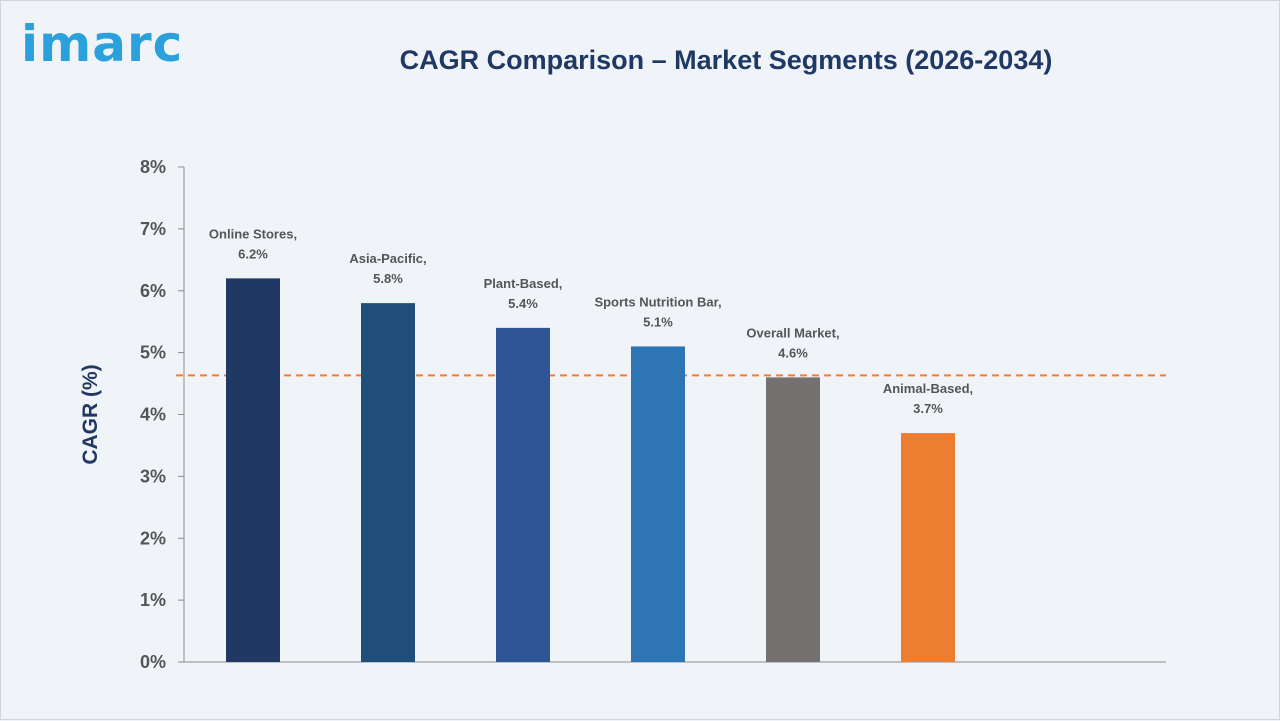  I want to click on imarc-logo: imarc, so click(102, 44).